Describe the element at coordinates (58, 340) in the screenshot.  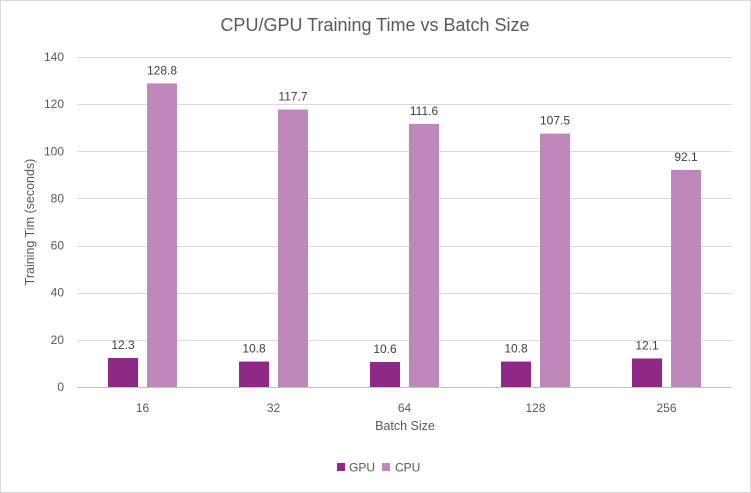
I see `y-tick-label: 20` at that location.